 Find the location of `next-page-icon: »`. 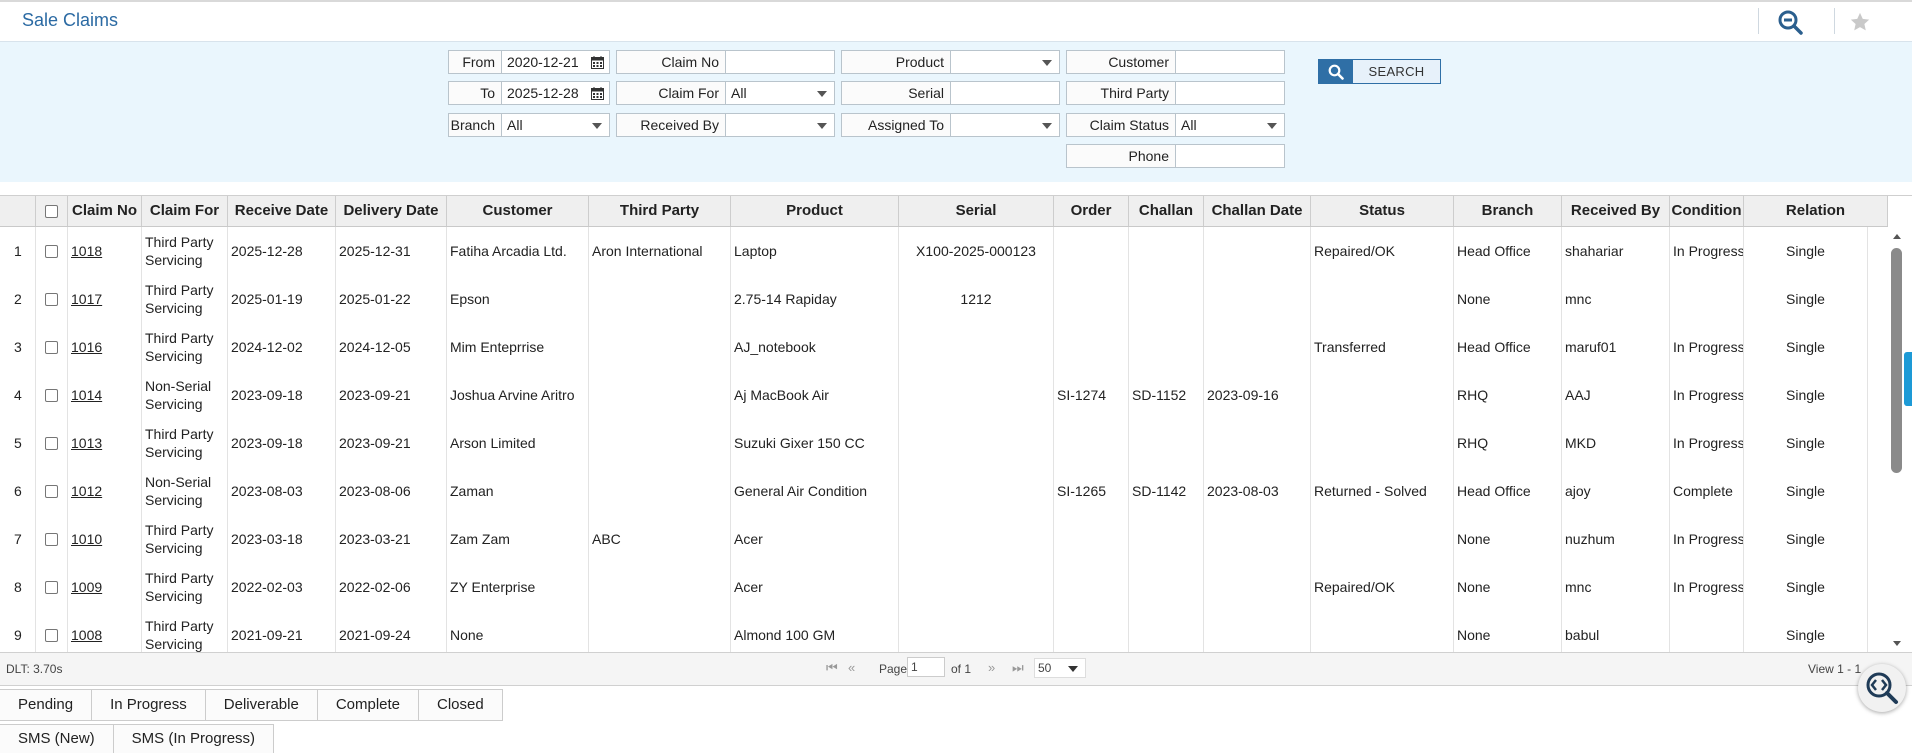

next-page-icon: » is located at coordinates (992, 667).